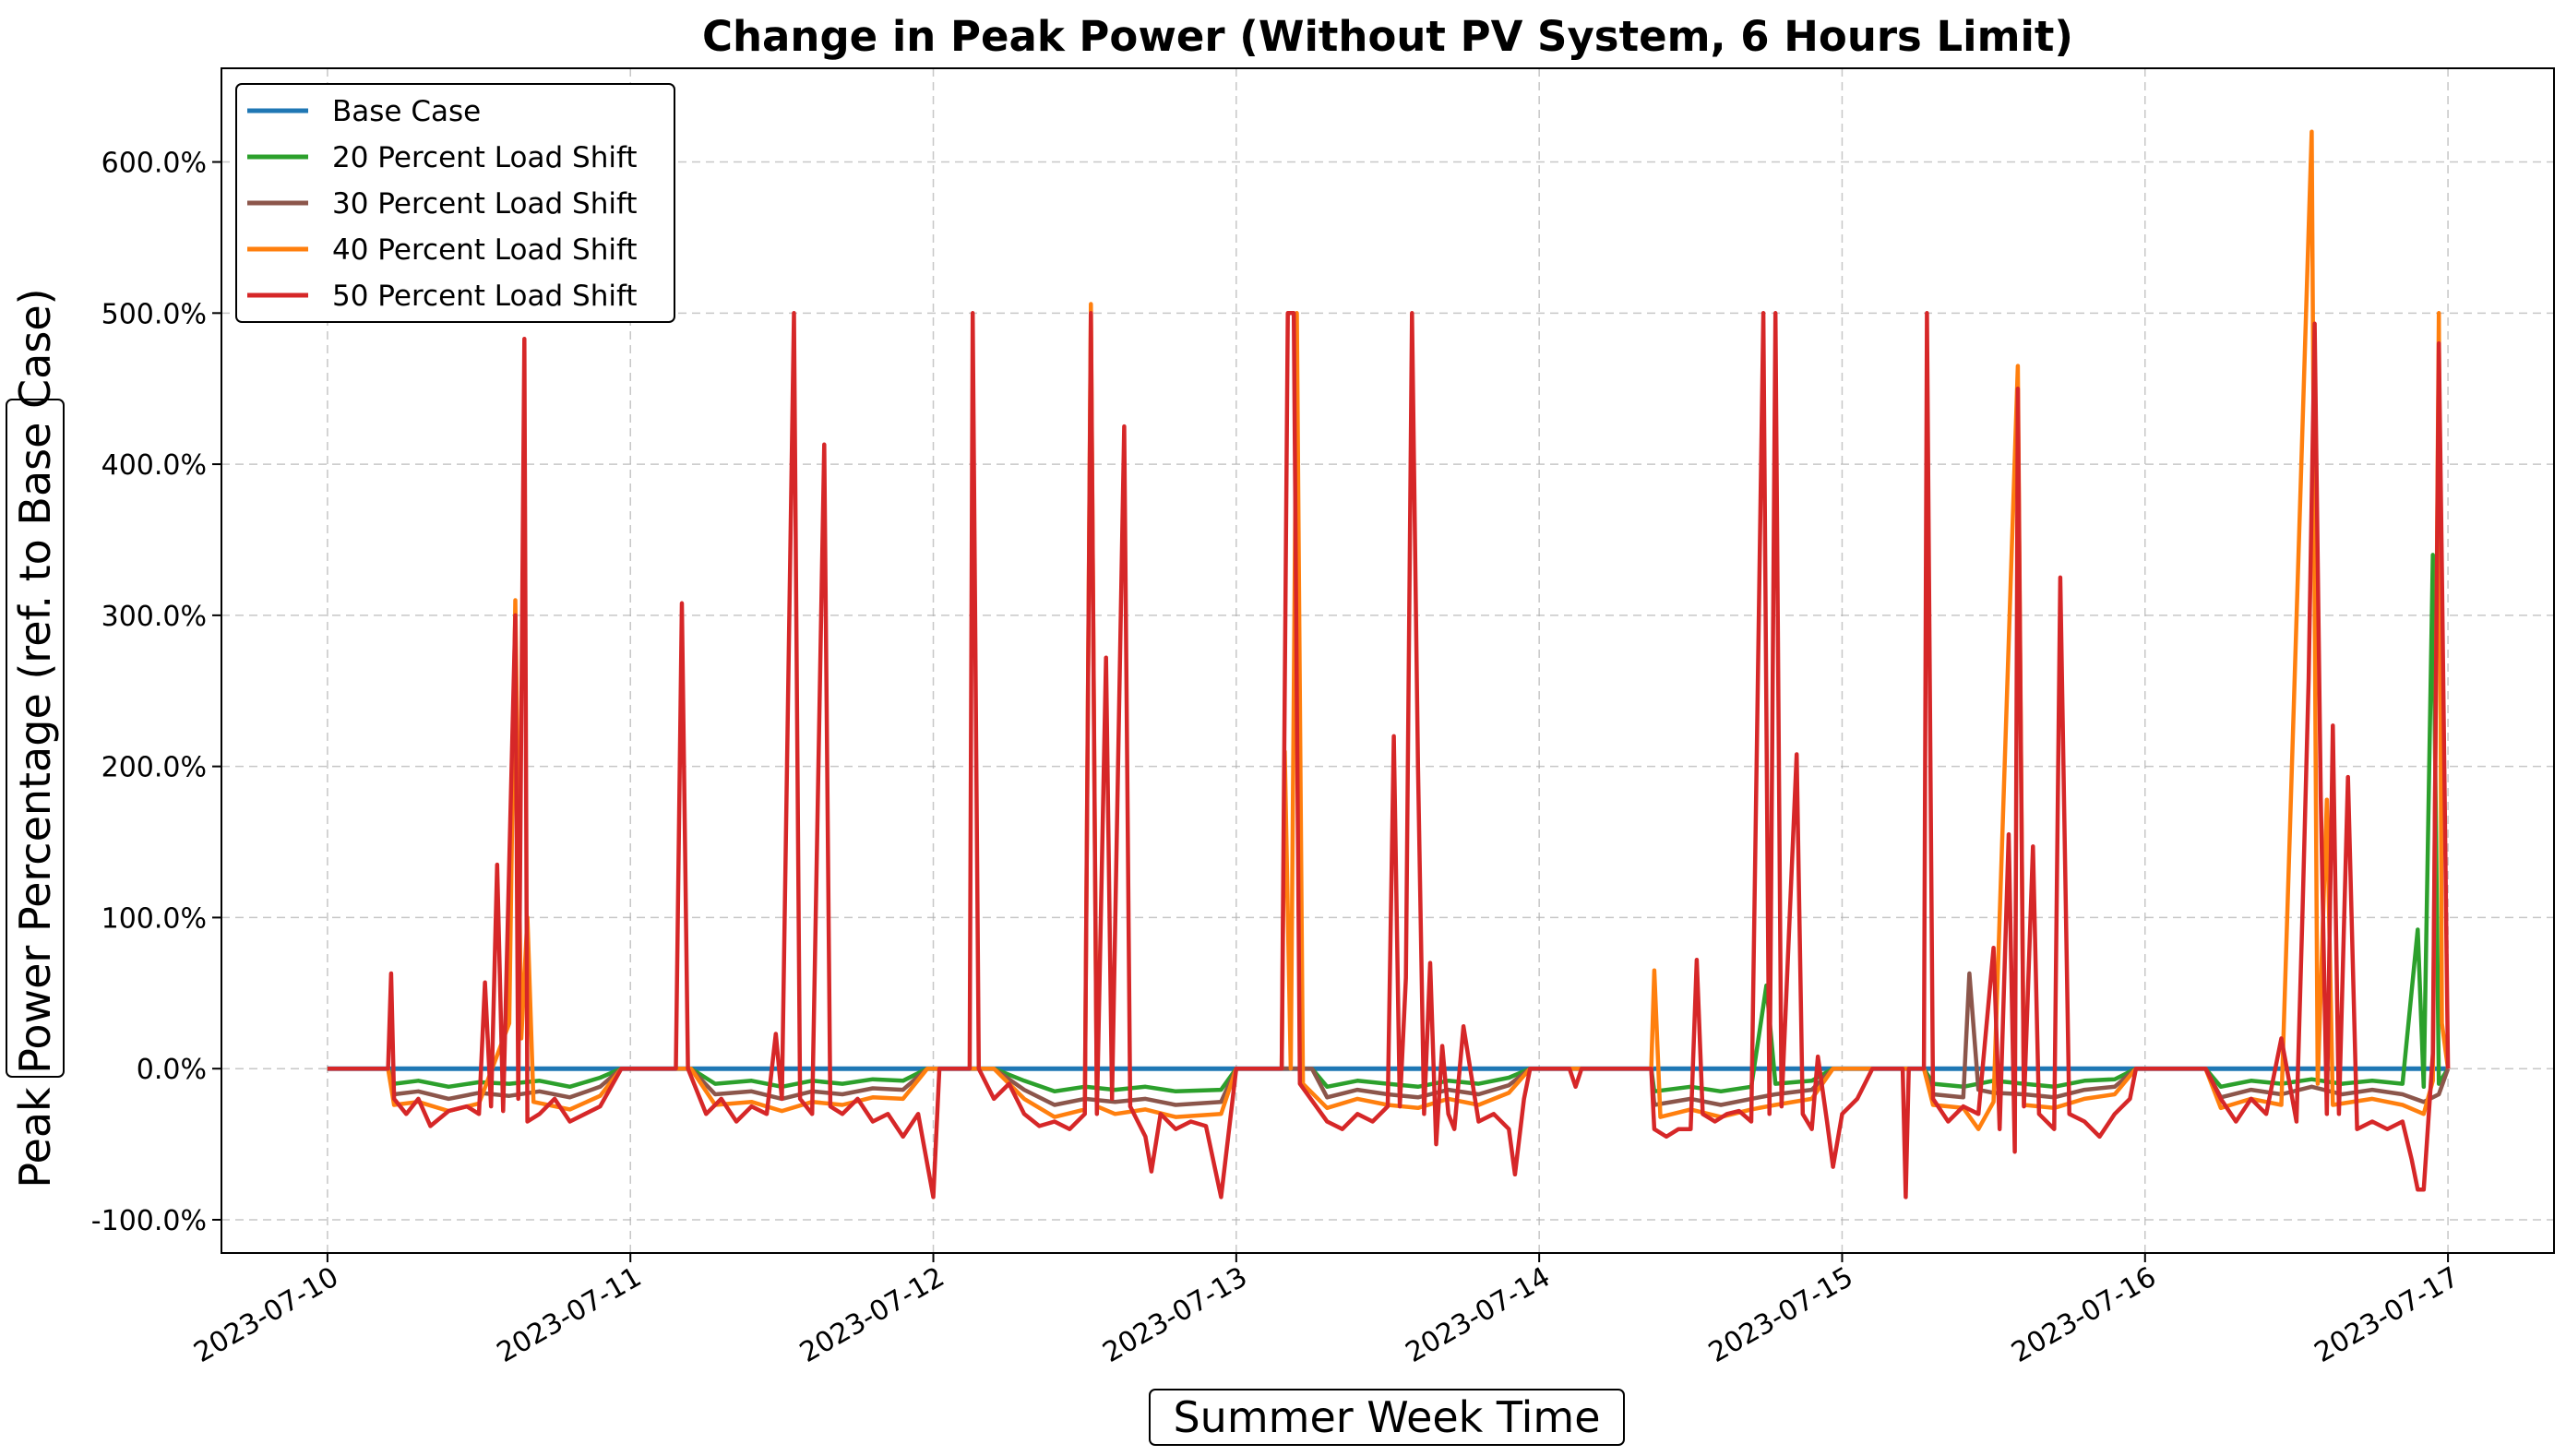  I want to click on y-tick-label: 300.0%, so click(154, 617).